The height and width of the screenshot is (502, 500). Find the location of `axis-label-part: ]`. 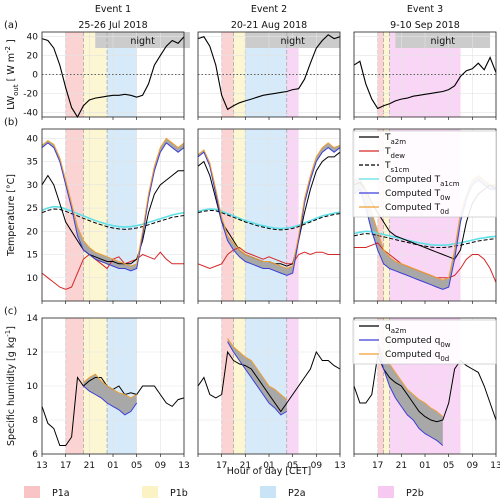

axis-label-part: ] is located at coordinates (11, 328).